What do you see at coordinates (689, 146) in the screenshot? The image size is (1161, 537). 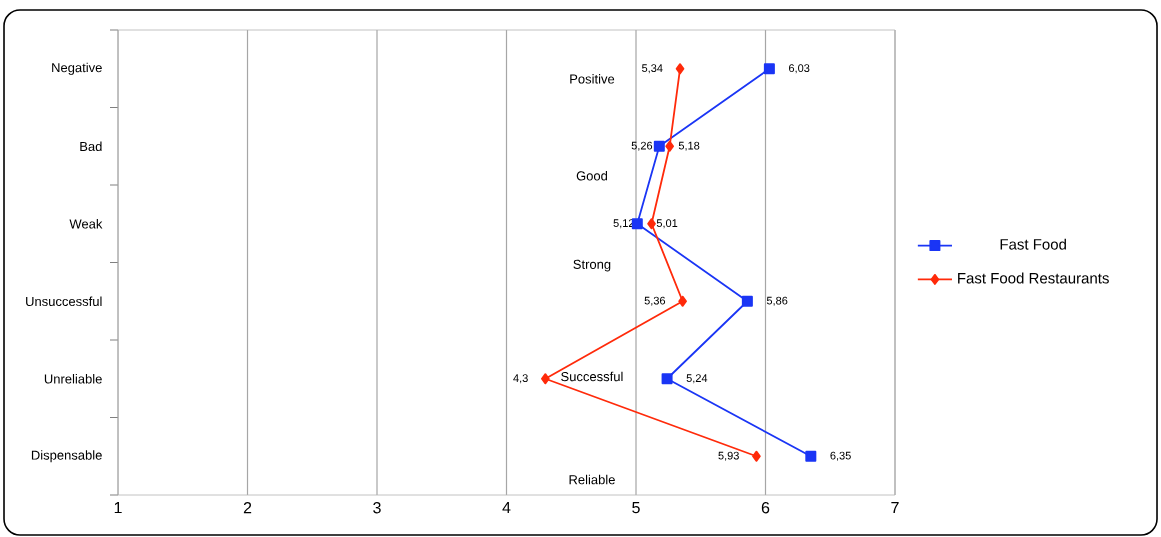 I see `data-label: 5,18` at bounding box center [689, 146].